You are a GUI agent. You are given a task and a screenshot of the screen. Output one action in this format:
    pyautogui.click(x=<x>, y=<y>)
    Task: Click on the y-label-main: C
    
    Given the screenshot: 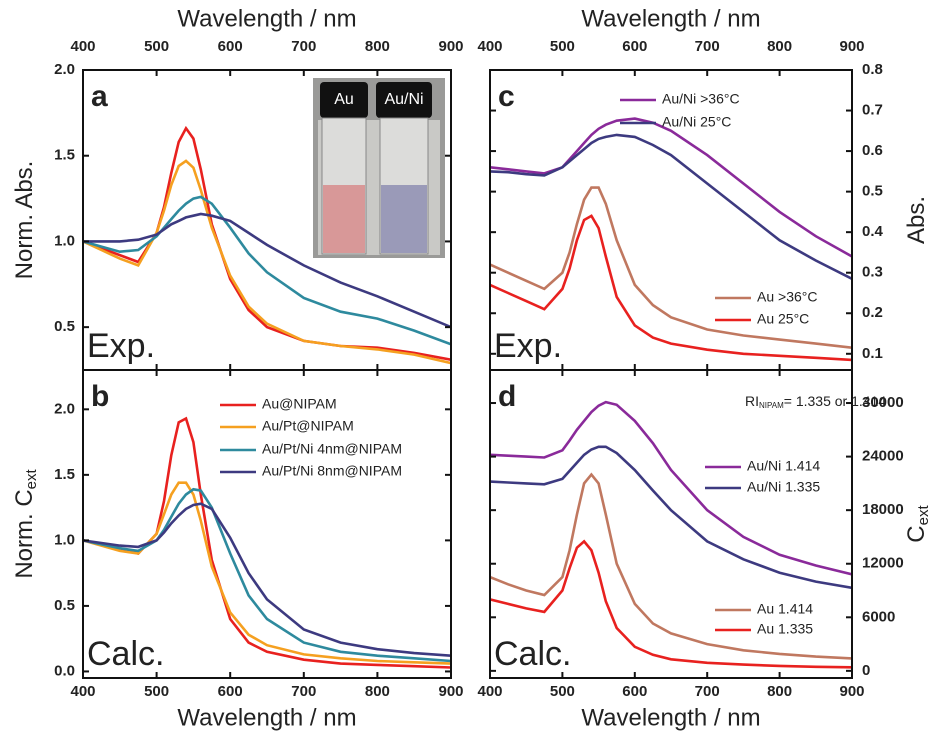 What is the action you would take?
    pyautogui.click(x=916, y=533)
    